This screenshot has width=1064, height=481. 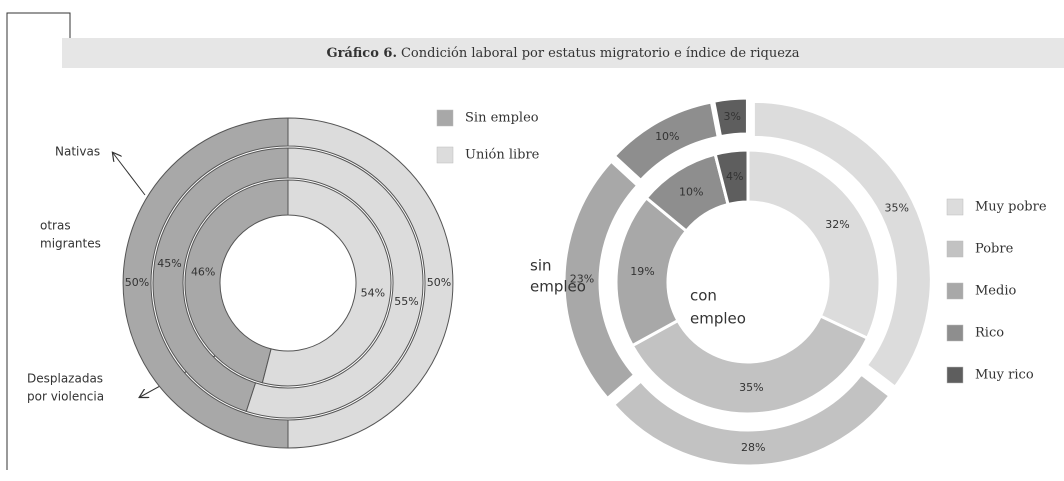 What do you see at coordinates (361, 53) in the screenshot?
I see `title-label: Gráfico 6.` at bounding box center [361, 53].